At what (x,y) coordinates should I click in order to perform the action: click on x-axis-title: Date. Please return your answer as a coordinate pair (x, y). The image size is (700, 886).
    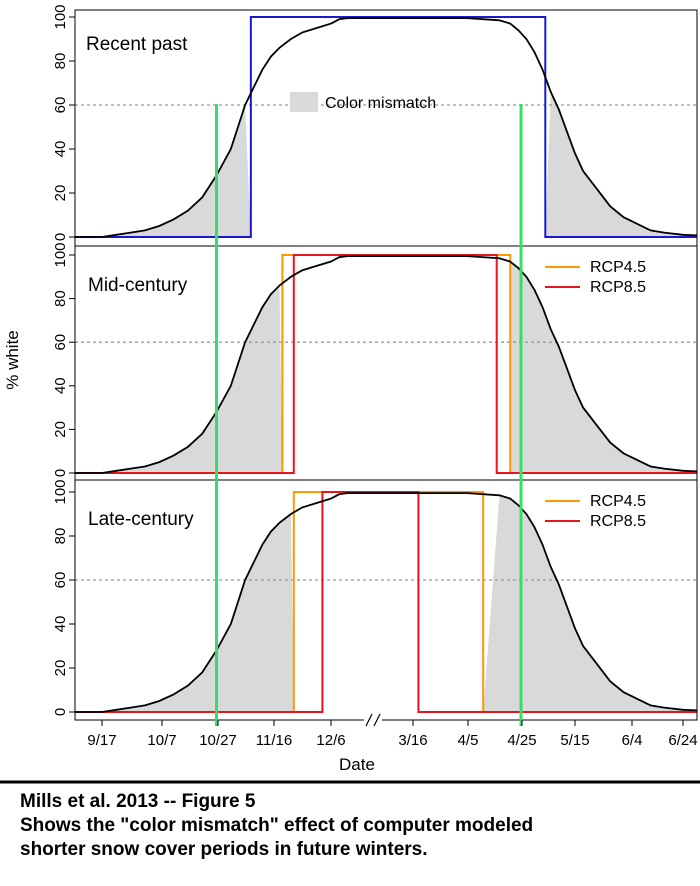
    Looking at the image, I should click on (357, 764).